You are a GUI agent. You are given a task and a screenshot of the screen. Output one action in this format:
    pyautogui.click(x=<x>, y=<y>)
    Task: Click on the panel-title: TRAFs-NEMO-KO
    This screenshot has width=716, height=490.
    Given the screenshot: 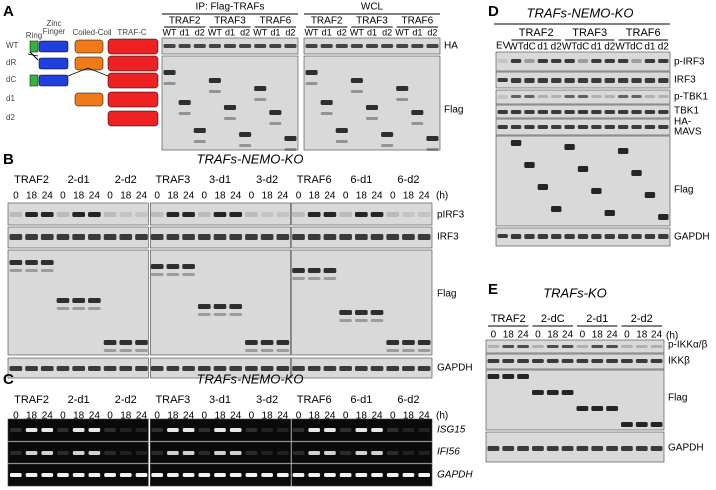 What is the action you would take?
    pyautogui.click(x=250, y=158)
    